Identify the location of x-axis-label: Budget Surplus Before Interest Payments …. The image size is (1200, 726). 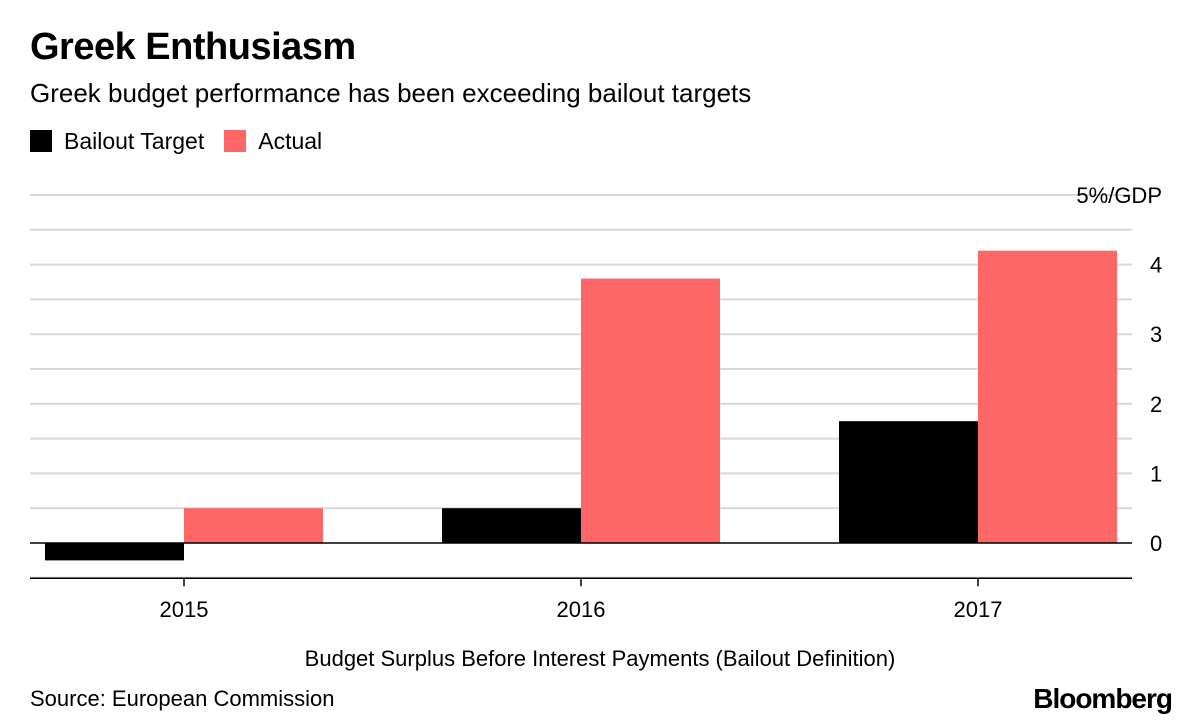
(600, 658).